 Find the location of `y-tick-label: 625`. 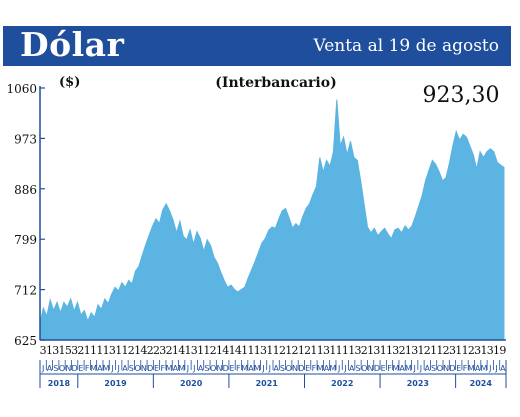

y-tick-label: 625 is located at coordinates (25, 341).